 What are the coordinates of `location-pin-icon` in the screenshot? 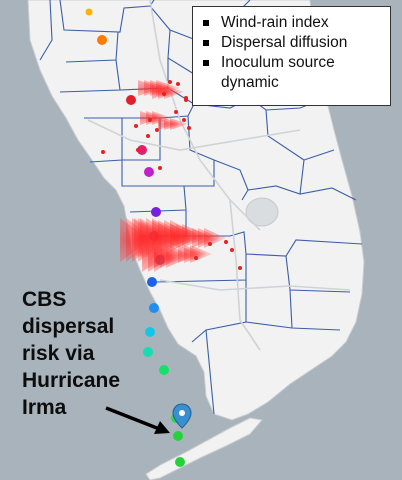 It's located at (182, 416).